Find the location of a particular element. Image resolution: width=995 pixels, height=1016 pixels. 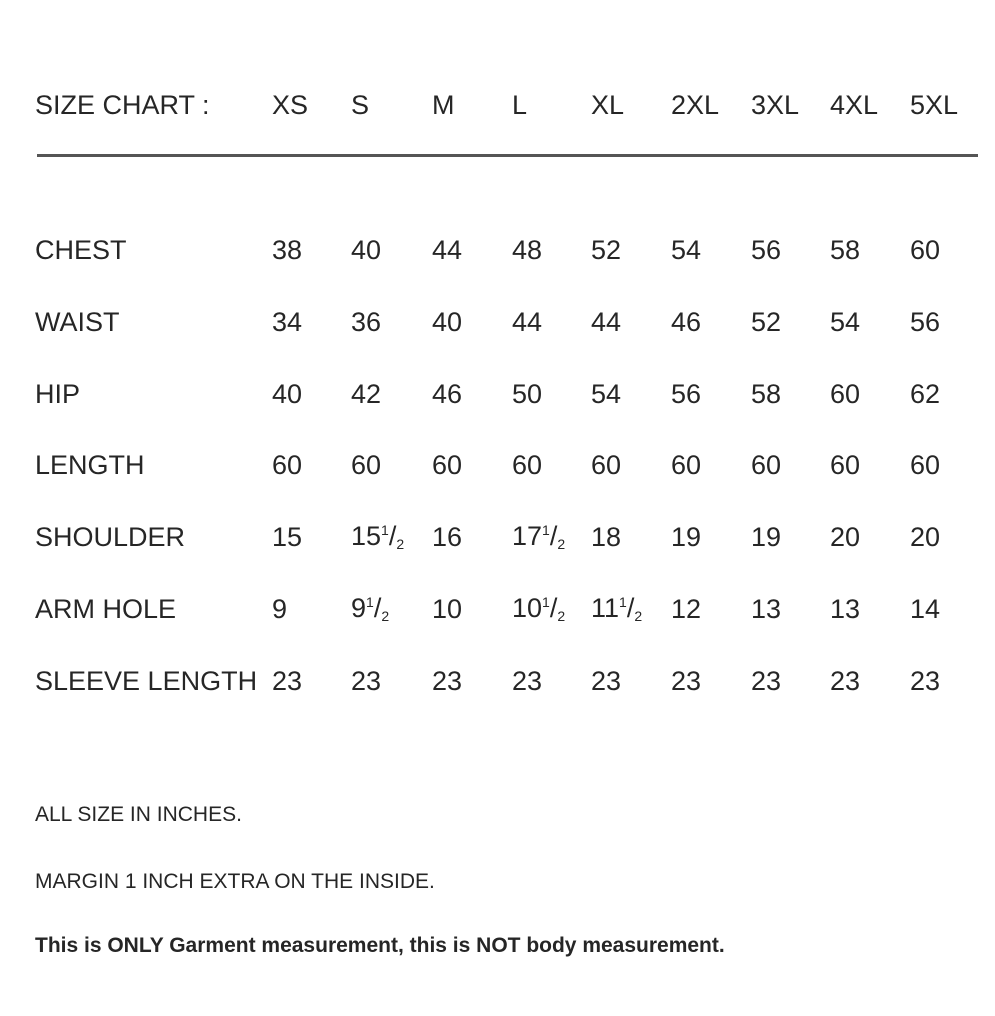

row-label: CHEST is located at coordinates (81, 250).